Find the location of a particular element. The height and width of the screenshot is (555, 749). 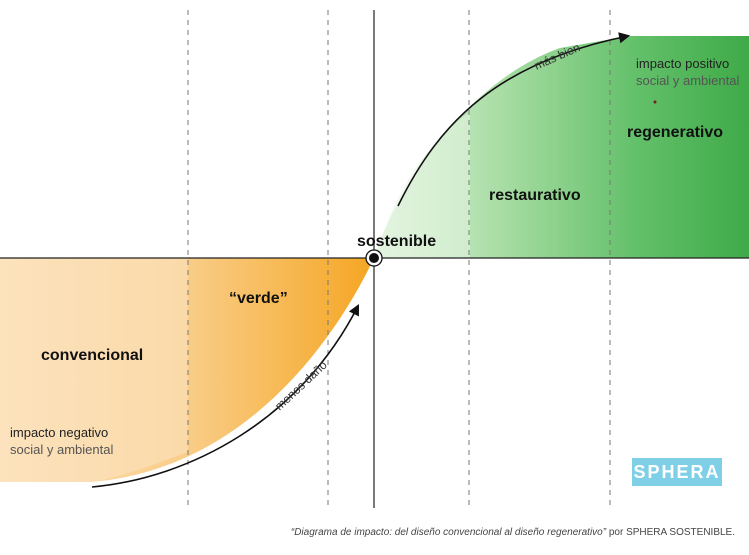

negative-impact-line1: impacto negativo is located at coordinates (59, 432).